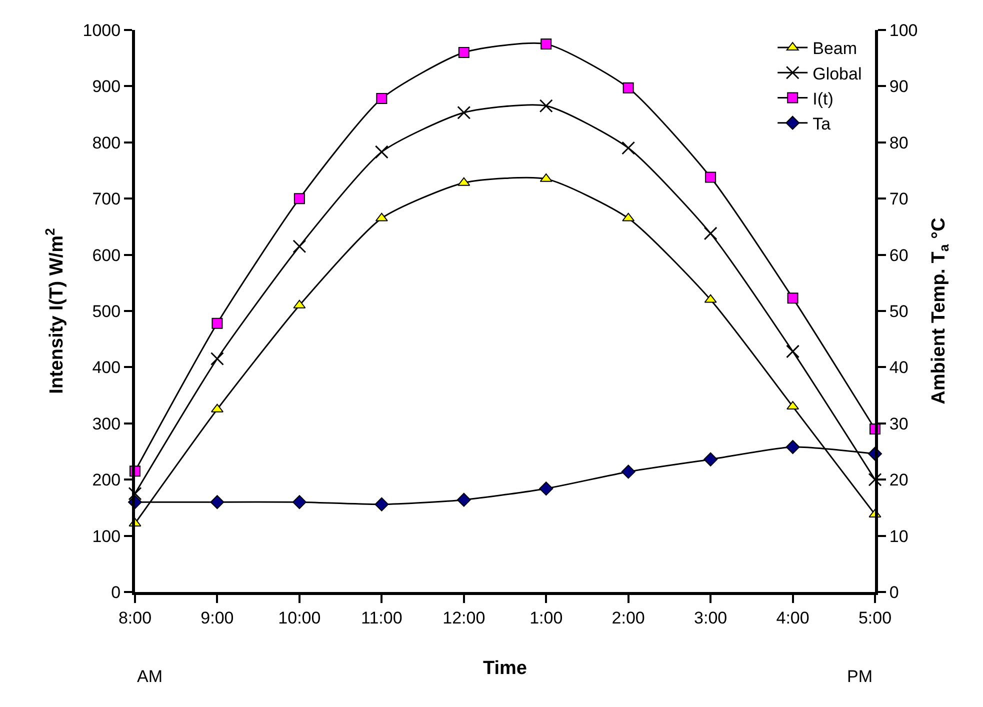 The height and width of the screenshot is (707, 983). I want to click on x-tick-label: 5:00, so click(875, 618).